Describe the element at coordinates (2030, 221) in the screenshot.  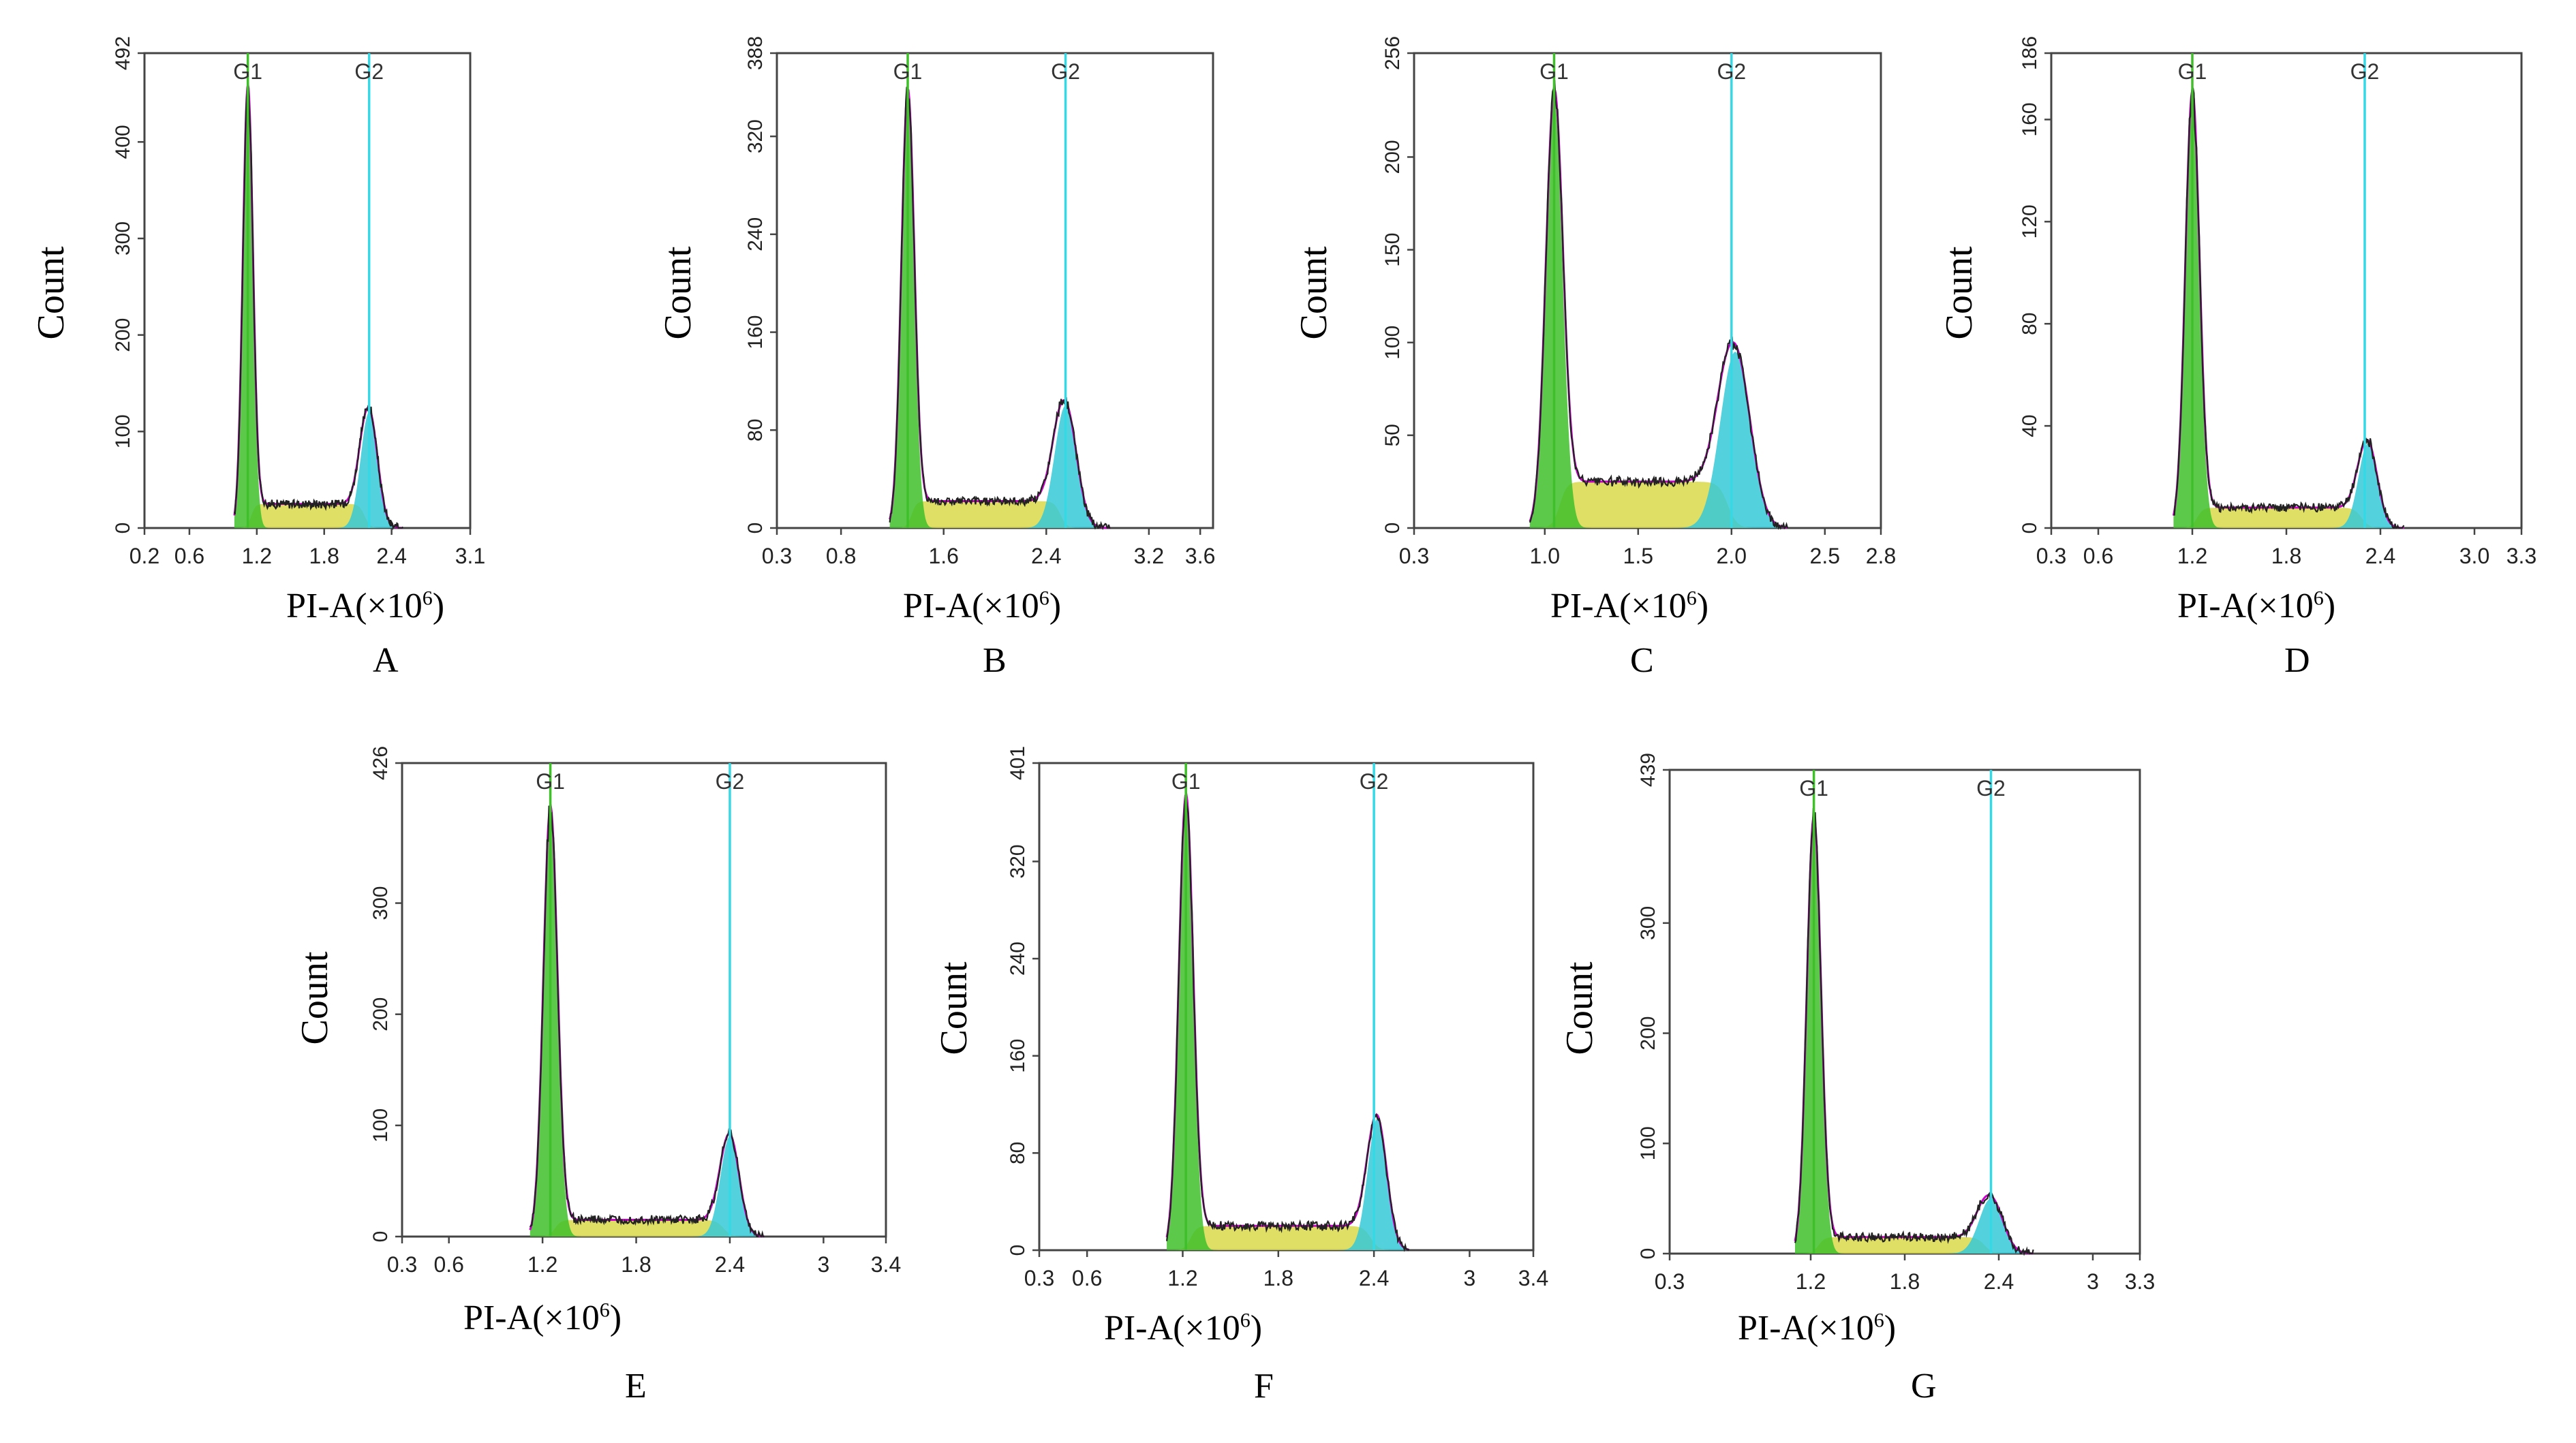
I see `y-tick-label: 120` at that location.